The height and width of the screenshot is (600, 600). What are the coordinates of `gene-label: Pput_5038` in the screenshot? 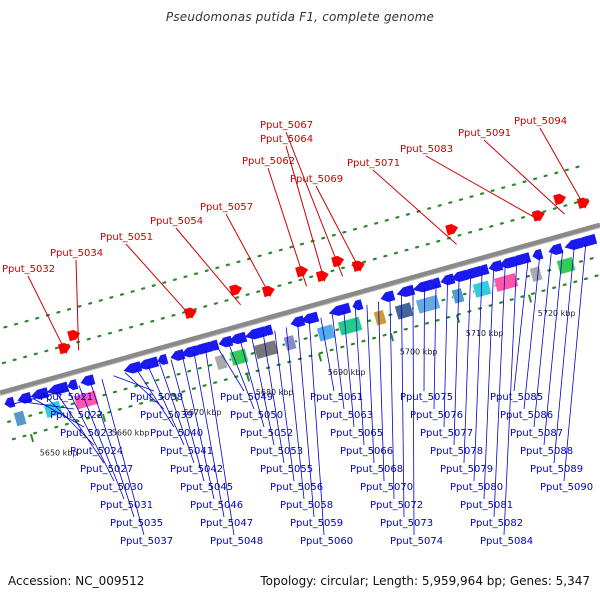 It's located at (156, 397).